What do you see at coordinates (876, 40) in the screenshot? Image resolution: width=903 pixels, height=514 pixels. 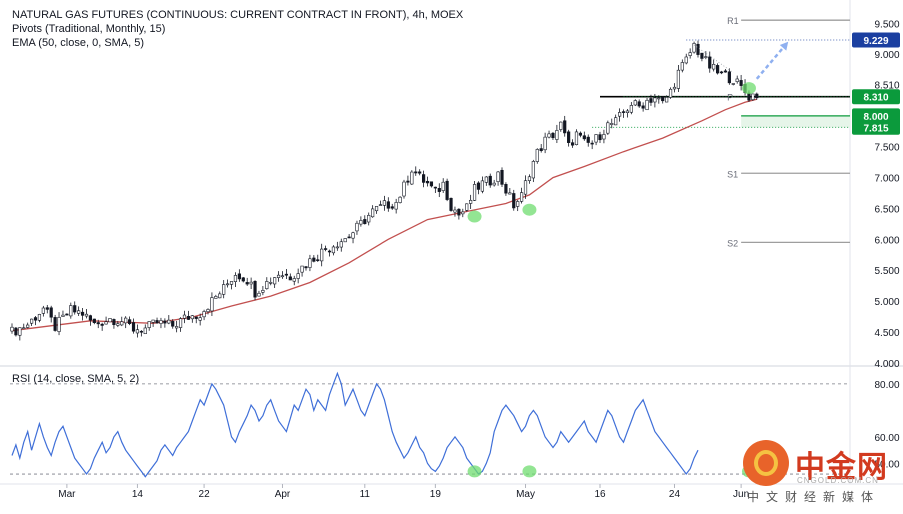 I see `price-badge` at bounding box center [876, 40].